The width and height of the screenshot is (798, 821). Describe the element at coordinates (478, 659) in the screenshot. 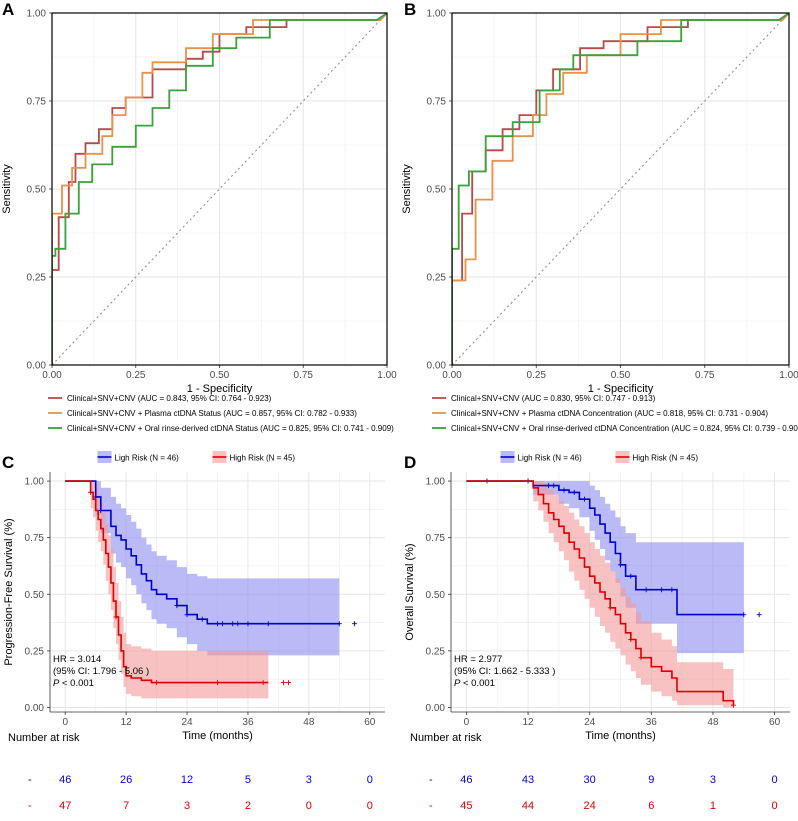

I see `hazard-ratio-text: HR = 2.977` at that location.